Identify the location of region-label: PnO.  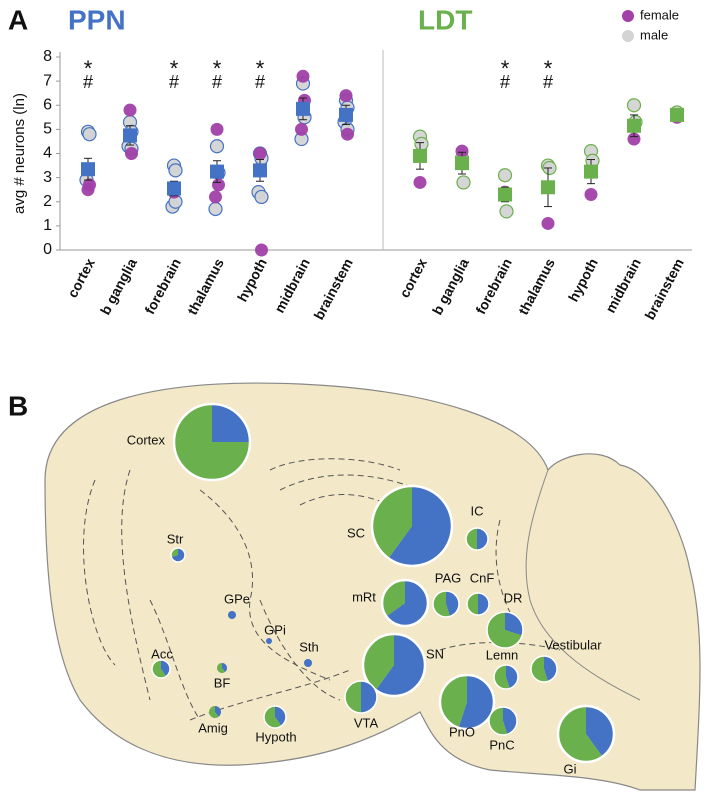
(462, 731).